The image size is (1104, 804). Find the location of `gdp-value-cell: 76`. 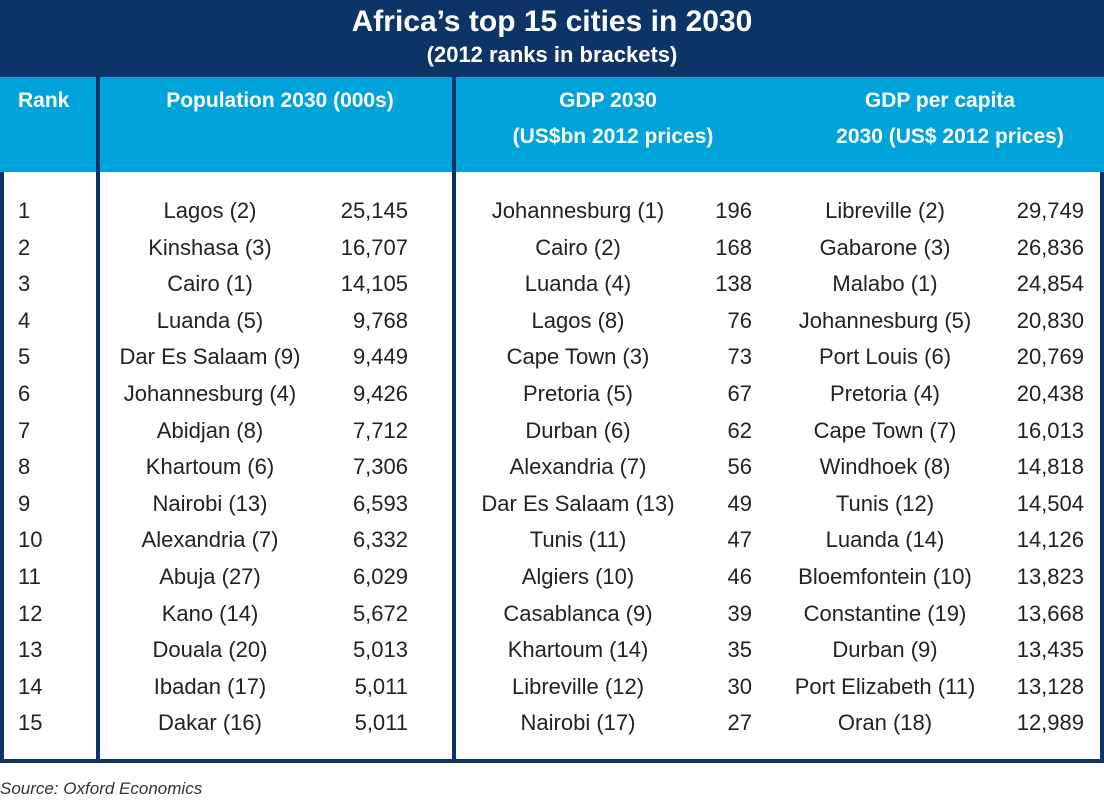

gdp-value-cell: 76 is located at coordinates (739, 320).